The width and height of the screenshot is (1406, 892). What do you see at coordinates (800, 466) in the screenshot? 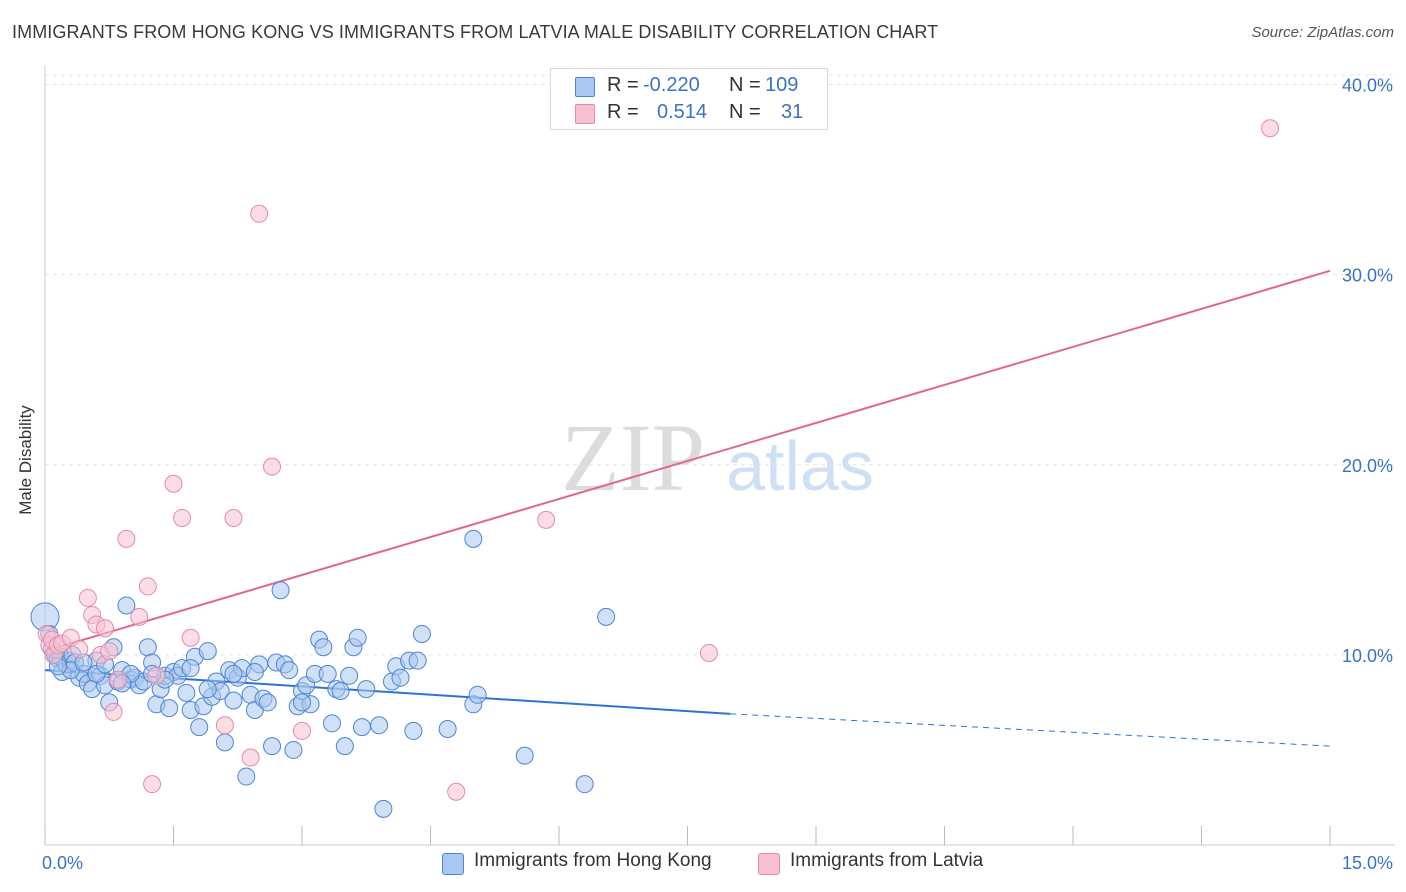
I see `watermark-atlas: atlas` at bounding box center [800, 466].